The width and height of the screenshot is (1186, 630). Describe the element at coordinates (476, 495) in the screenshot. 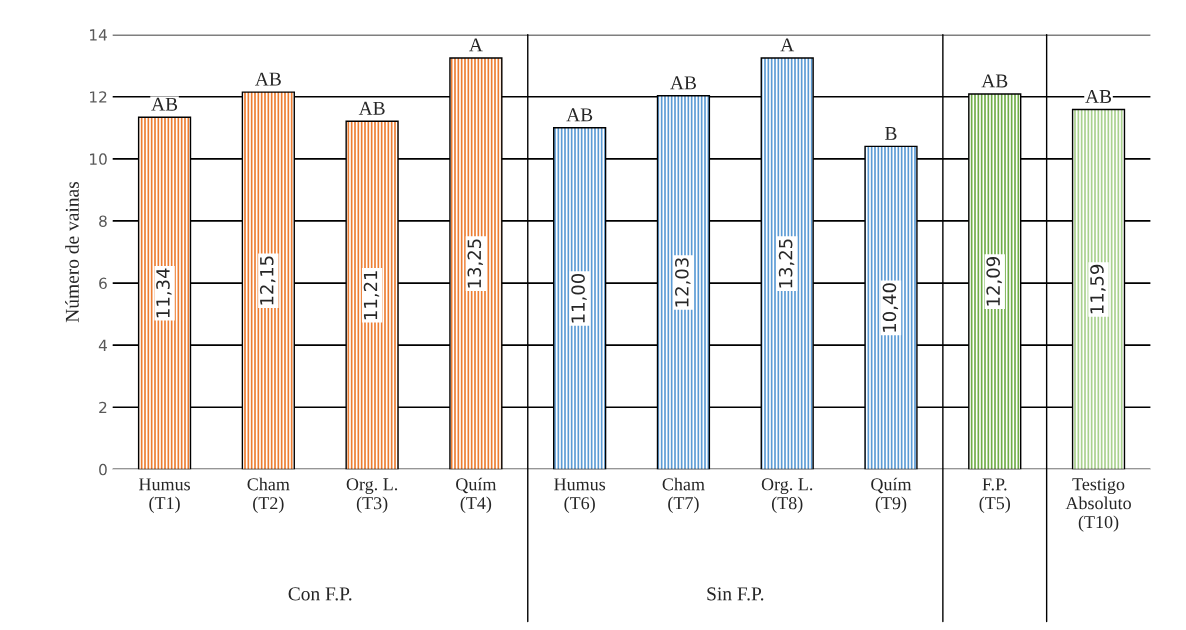

I see `x-tick-label: Quím (T4)` at that location.